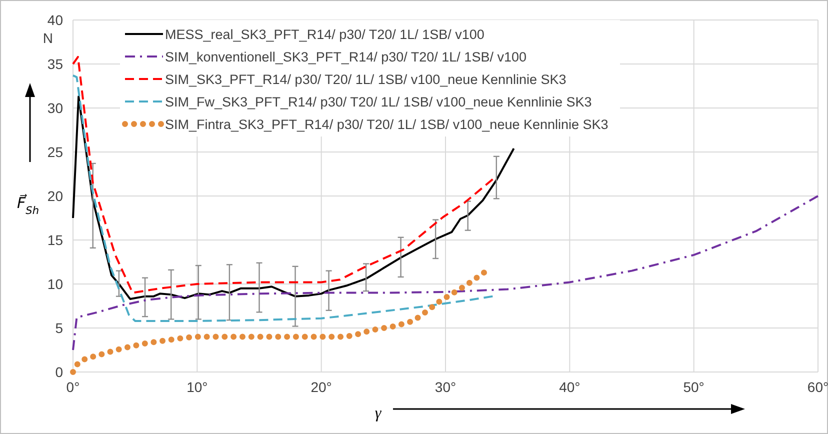  I want to click on y-tick-label: 0, so click(59, 372).